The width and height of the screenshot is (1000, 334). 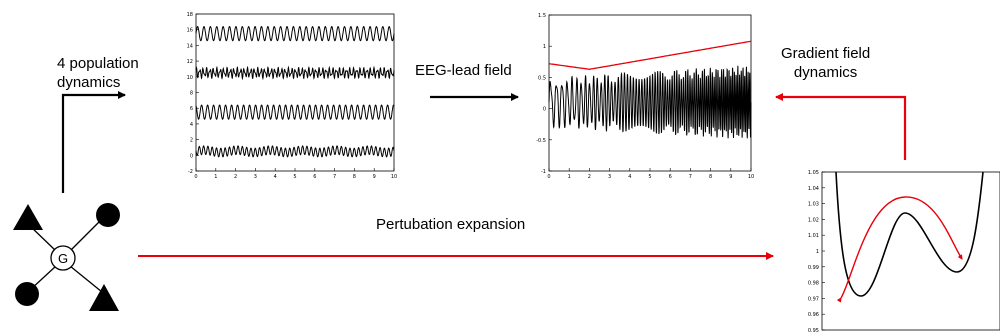 I want to click on potential-curve, so click(x=909, y=234).